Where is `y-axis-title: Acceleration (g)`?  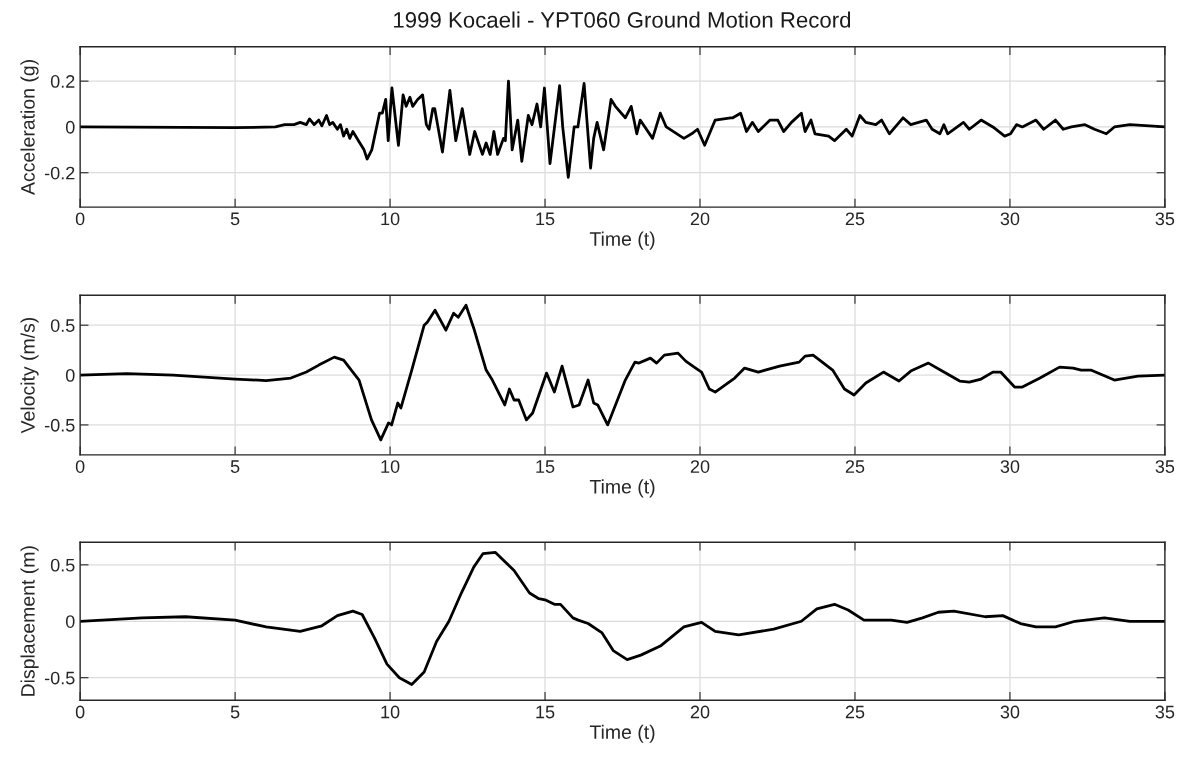
y-axis-title: Acceleration (g) is located at coordinates (29, 127).